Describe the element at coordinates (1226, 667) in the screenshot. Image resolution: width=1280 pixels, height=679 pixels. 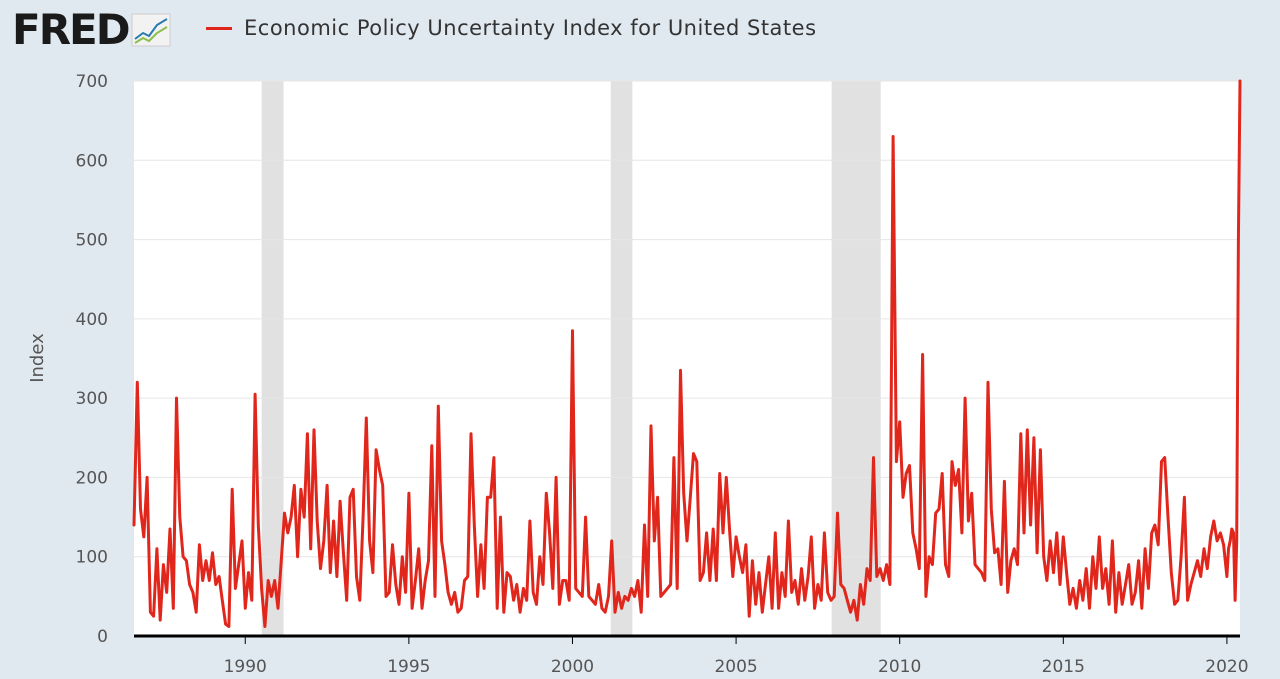
I see `x-tick-label-2020: 2020` at that location.